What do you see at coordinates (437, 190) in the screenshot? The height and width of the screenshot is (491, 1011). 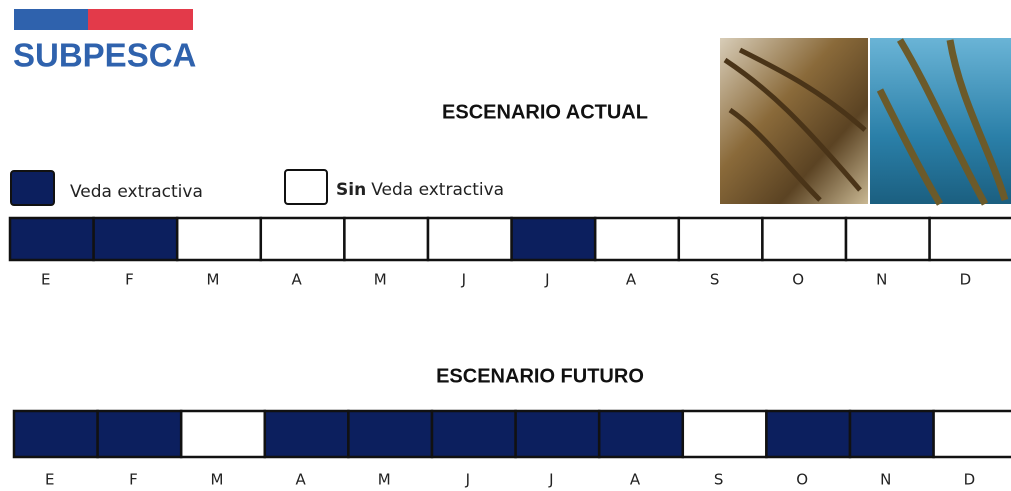 I see `legend-open-text: Veda extractiva` at bounding box center [437, 190].